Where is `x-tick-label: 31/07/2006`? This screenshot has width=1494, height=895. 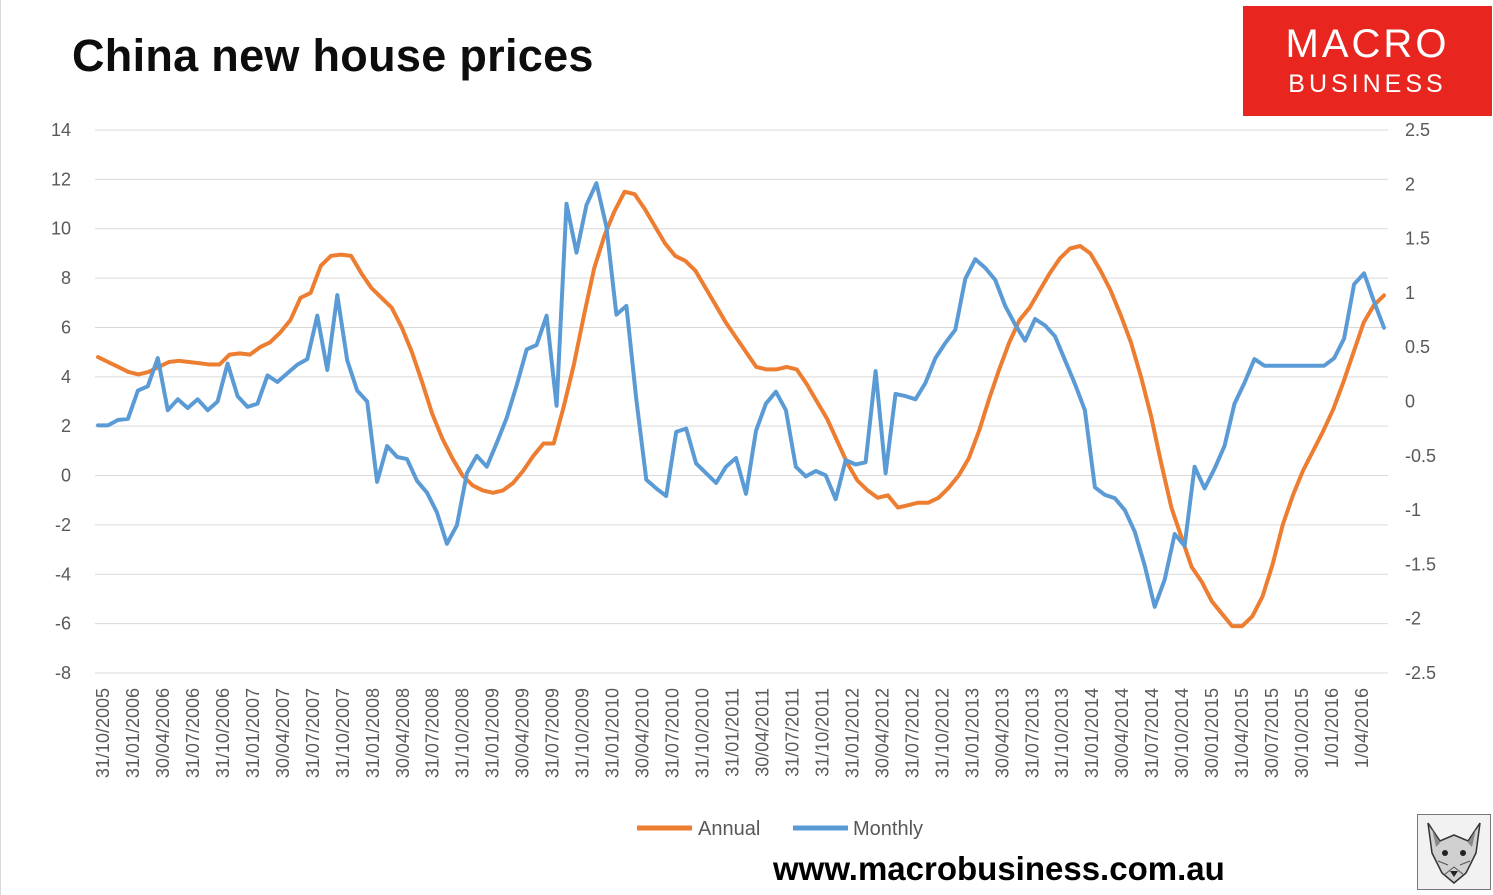 x-tick-label: 31/07/2006 is located at coordinates (193, 733).